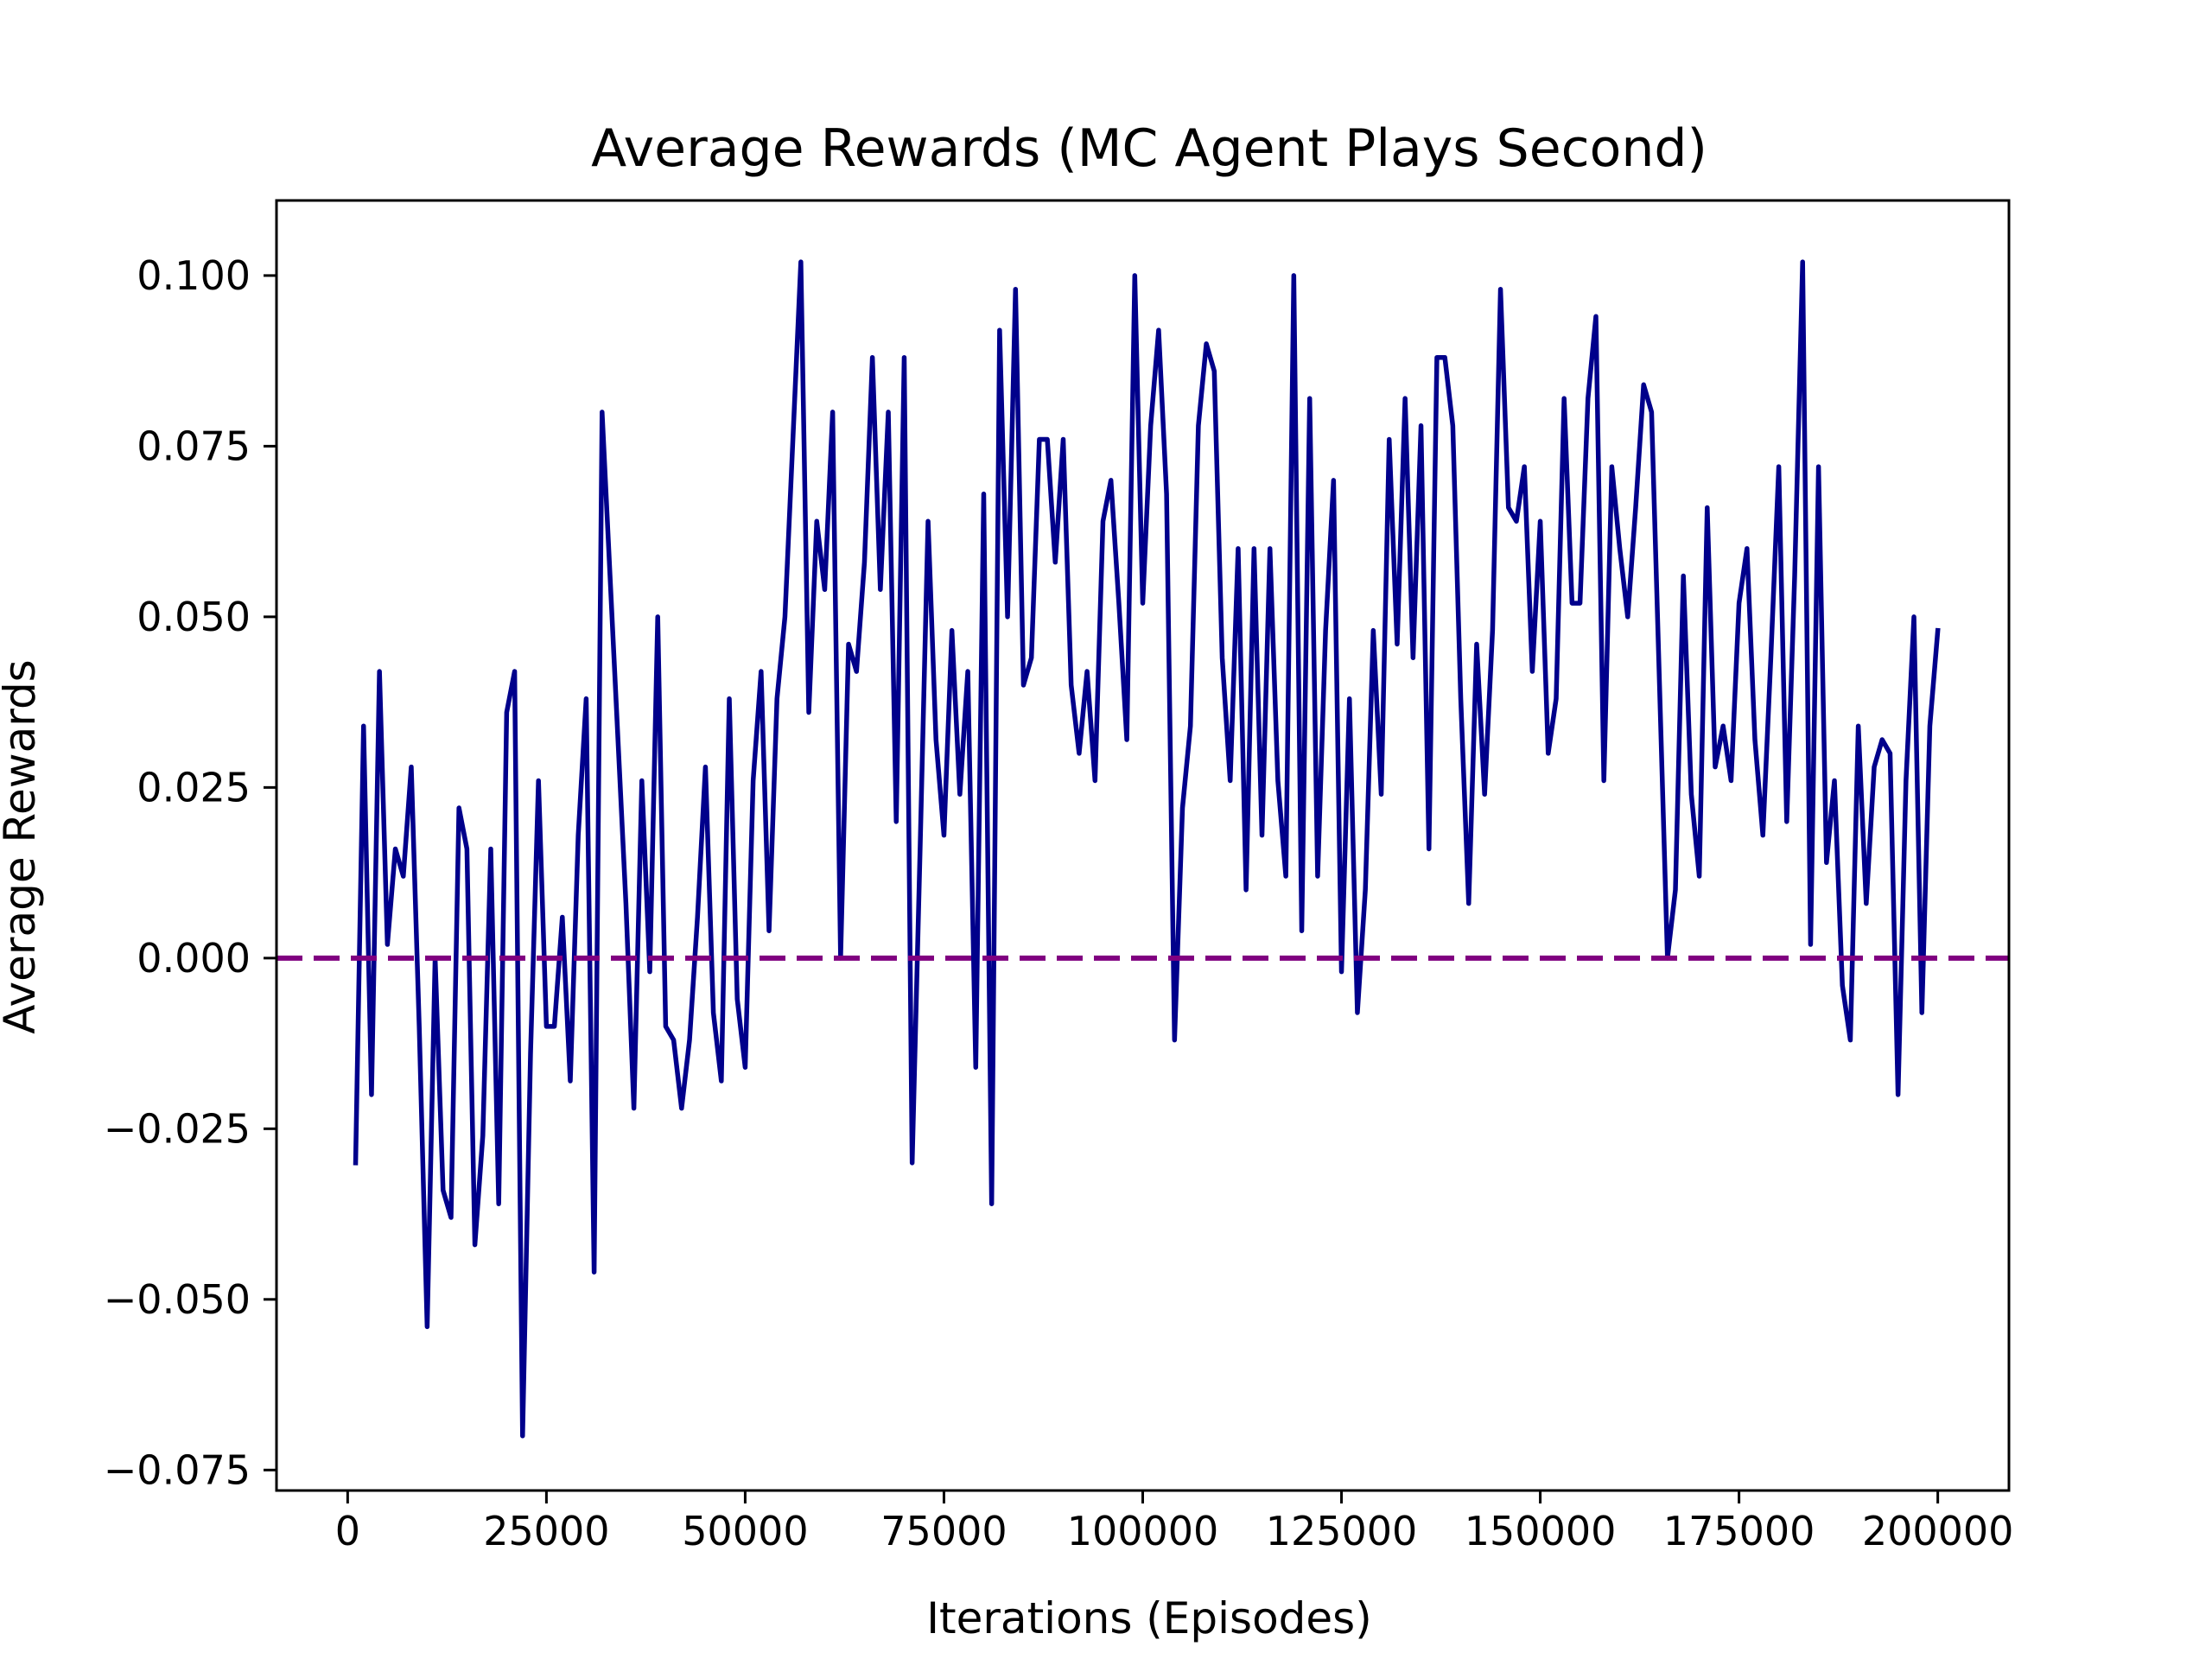  What do you see at coordinates (177, 1128) in the screenshot?
I see `y-tick-label: −0.025` at bounding box center [177, 1128].